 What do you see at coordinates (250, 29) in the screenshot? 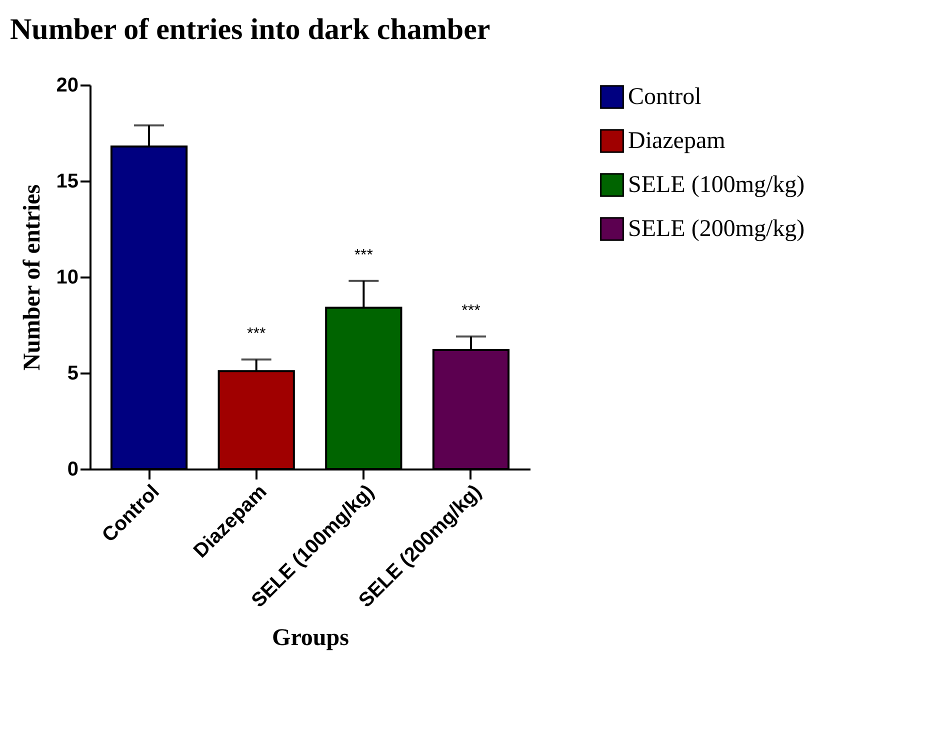
I see `chart-title: Number of entries into dark chamber` at bounding box center [250, 29].